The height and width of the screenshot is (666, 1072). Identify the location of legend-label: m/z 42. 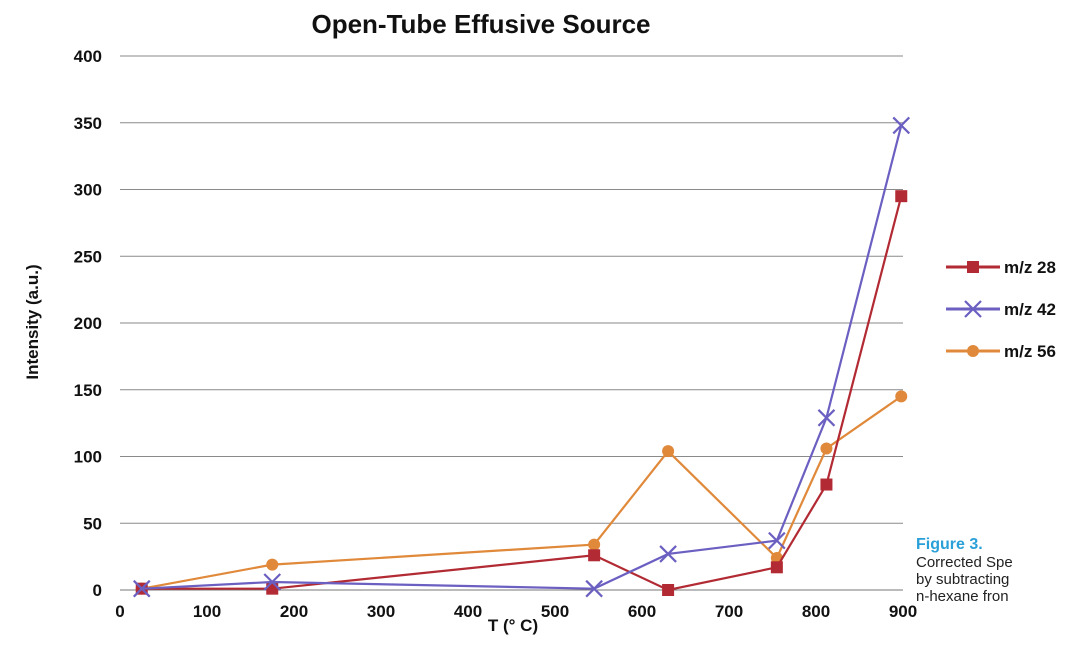
(1030, 309).